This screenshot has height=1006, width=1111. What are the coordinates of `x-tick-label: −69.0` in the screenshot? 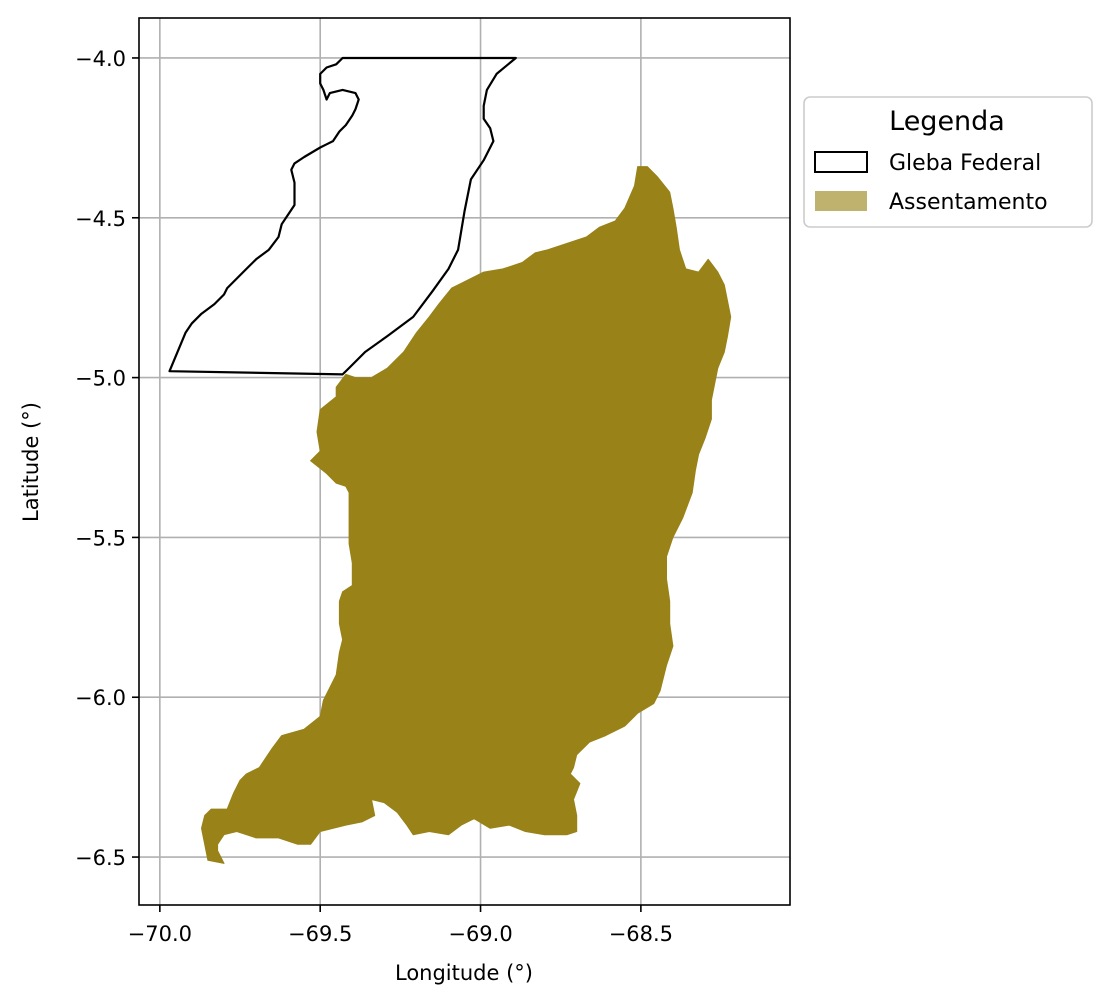 It's located at (480, 934).